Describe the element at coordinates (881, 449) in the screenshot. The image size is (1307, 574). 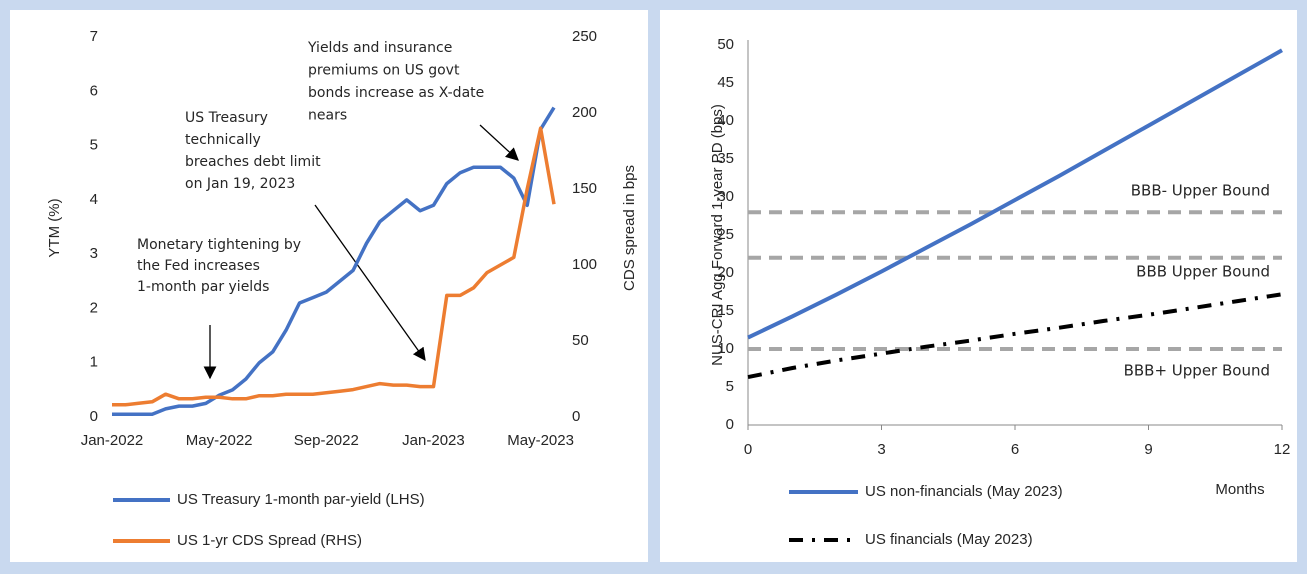
I see `x-tick-label: 3` at that location.